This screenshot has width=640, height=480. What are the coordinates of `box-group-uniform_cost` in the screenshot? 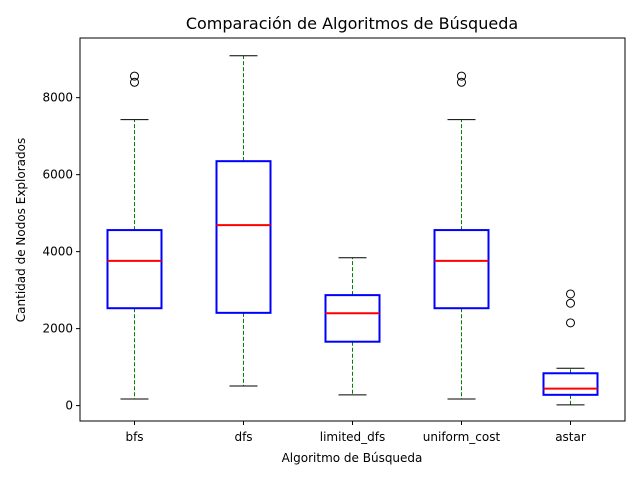 It's located at (461, 235).